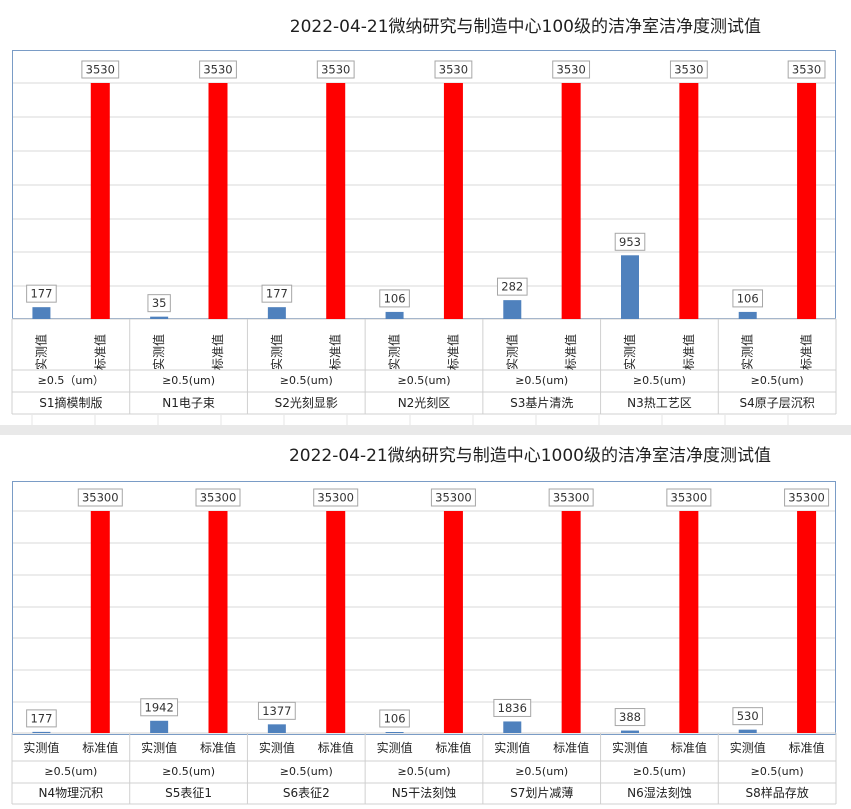 The height and width of the screenshot is (809, 851). I want to click on location-label: S7划片减薄, so click(541, 792).